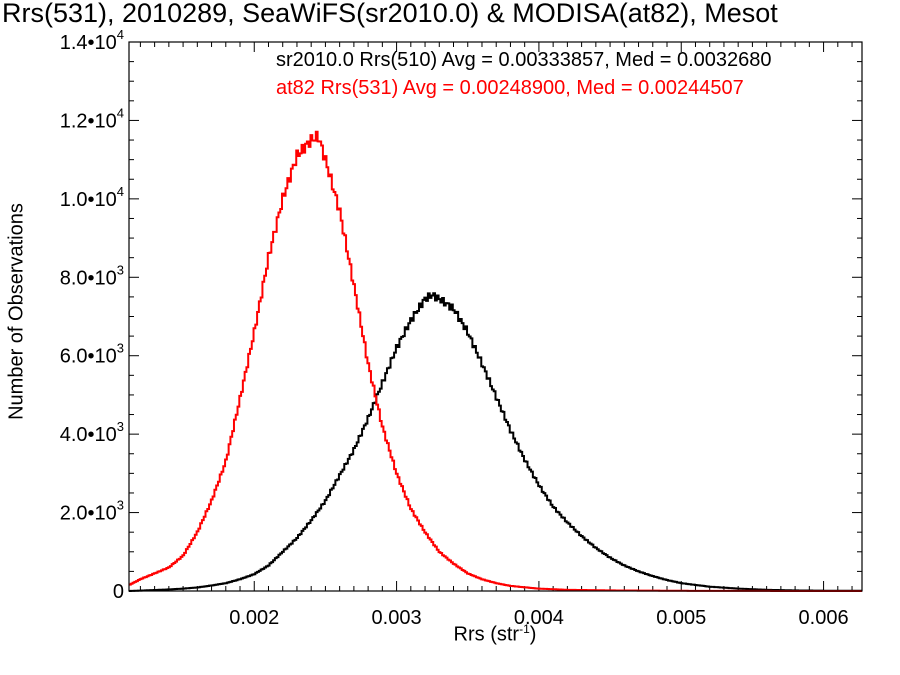 The width and height of the screenshot is (900, 675). What do you see at coordinates (486, 634) in the screenshot?
I see `x-axis-label-base: Rrs (str` at bounding box center [486, 634].